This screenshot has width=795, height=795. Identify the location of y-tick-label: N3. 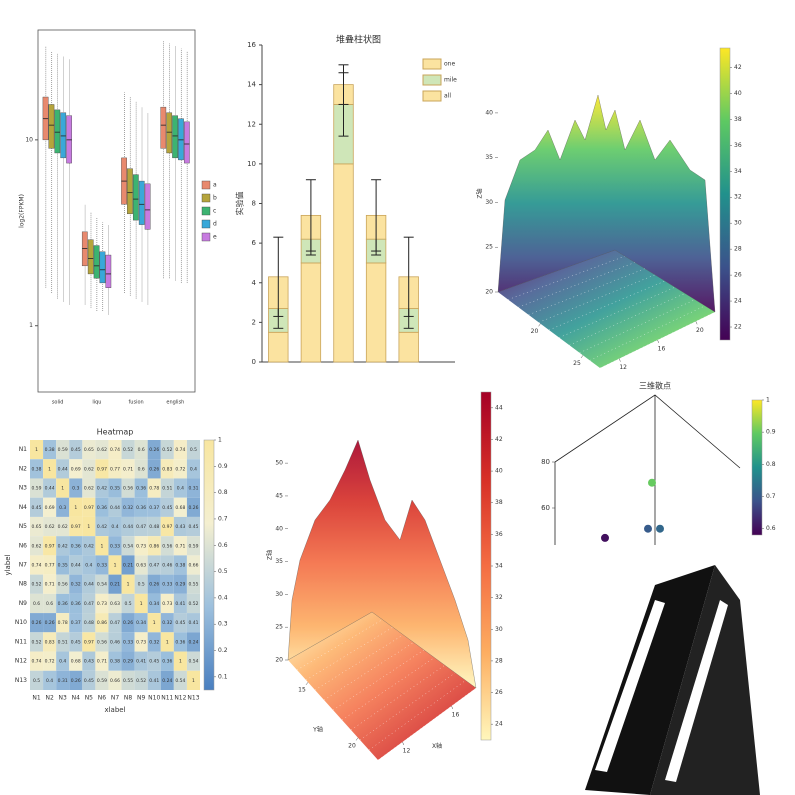
(23, 488).